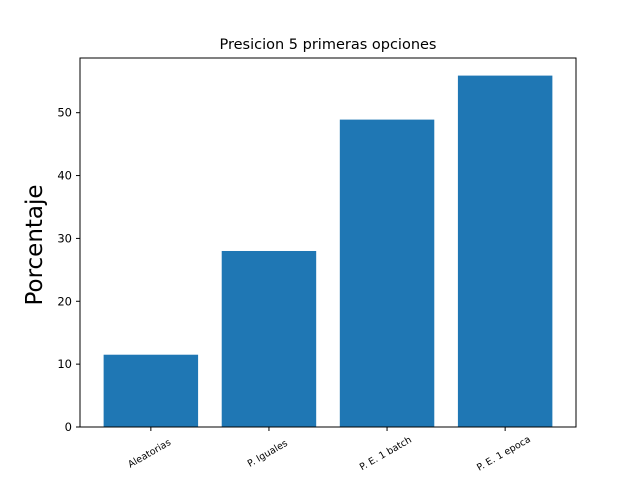 This screenshot has width=640, height=480. Describe the element at coordinates (35, 244) in the screenshot. I see `y-axis-label: Porcentaje` at that location.